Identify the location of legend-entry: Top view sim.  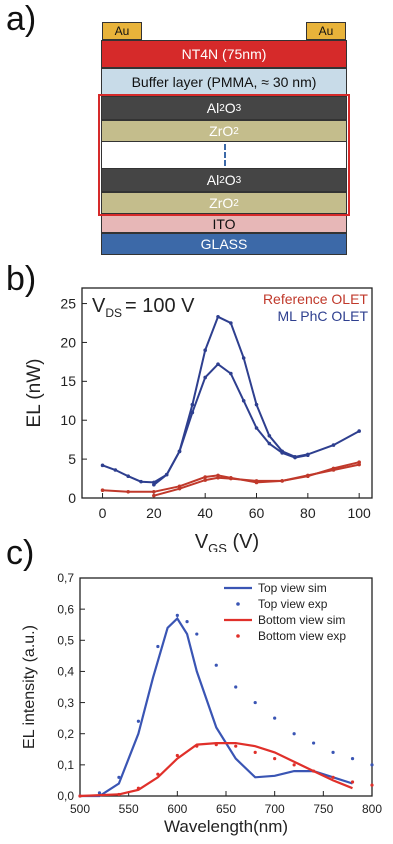
(292, 588).